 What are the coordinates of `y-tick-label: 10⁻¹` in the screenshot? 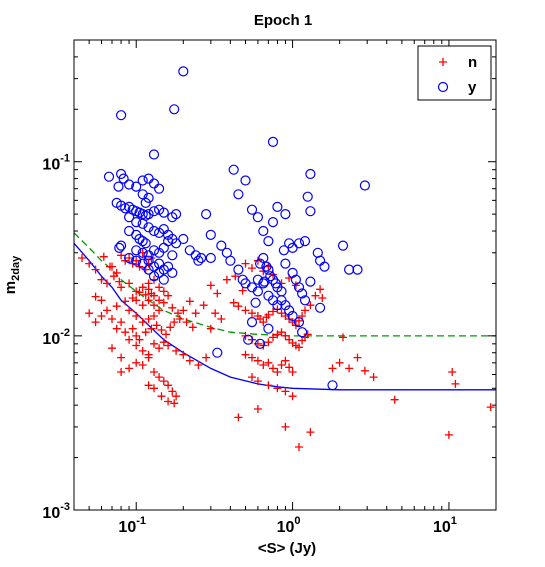 It's located at (56, 163).